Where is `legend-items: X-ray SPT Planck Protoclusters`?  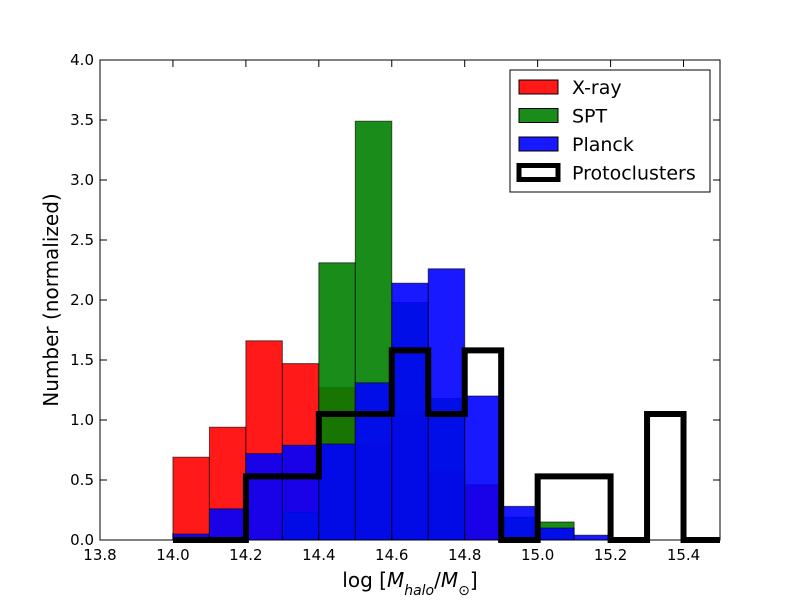 legend-items: X-ray SPT Planck Protoclusters is located at coordinates (606, 131).